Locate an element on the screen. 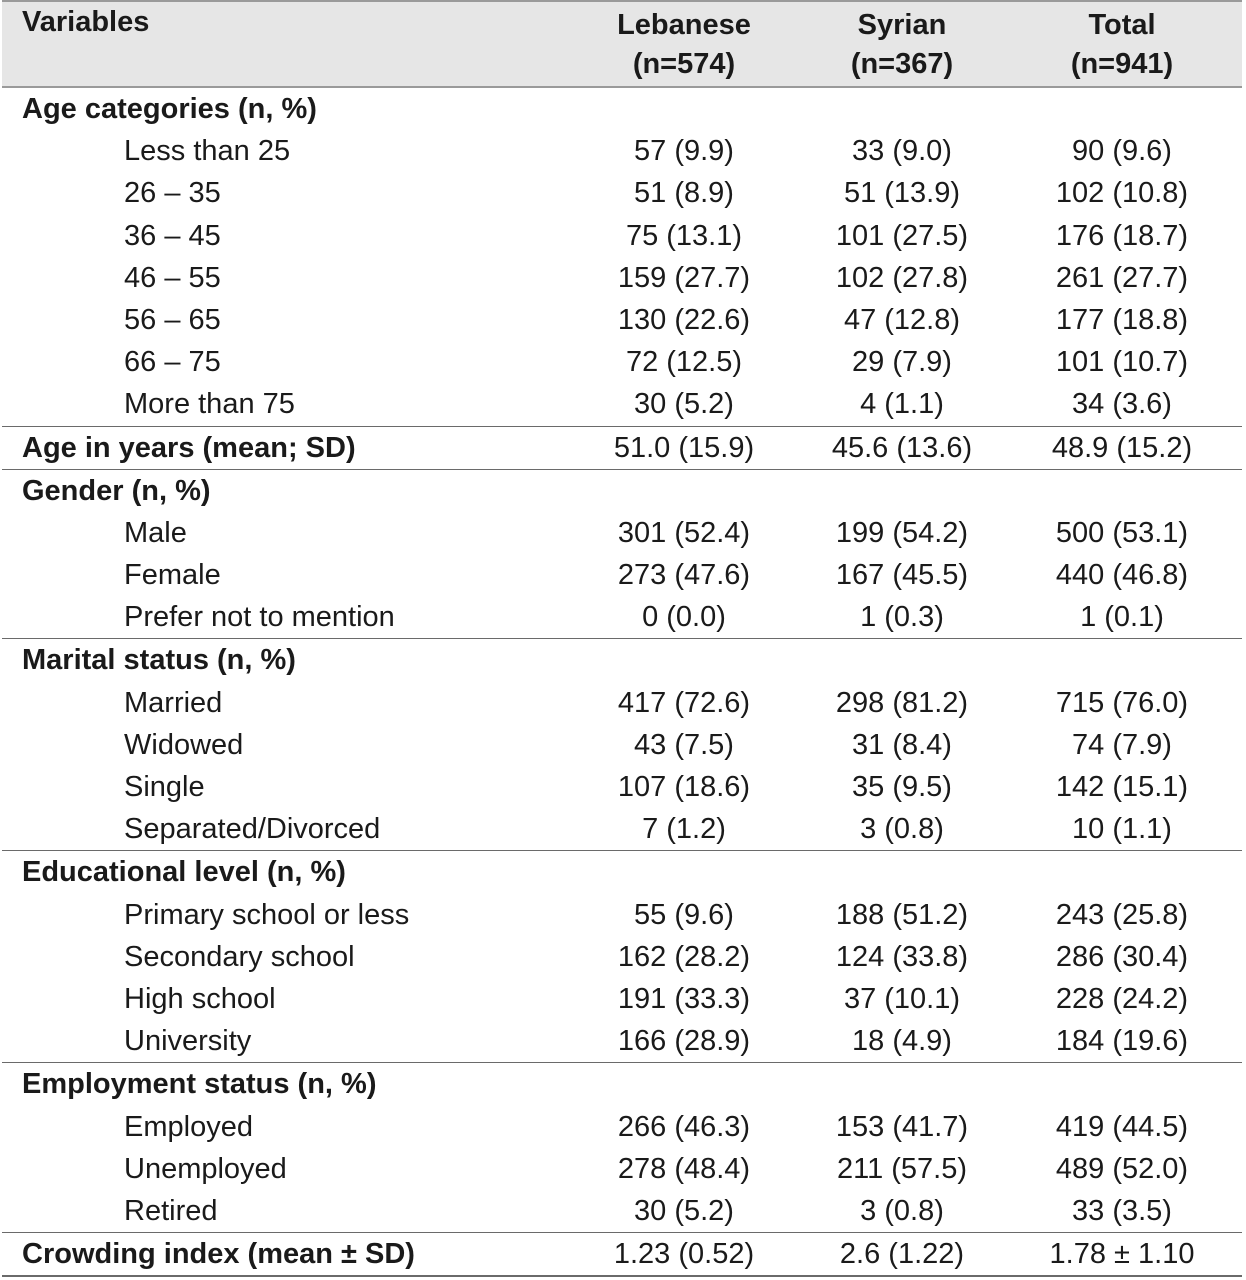  total-value: 74 (7.9) is located at coordinates (1122, 744).